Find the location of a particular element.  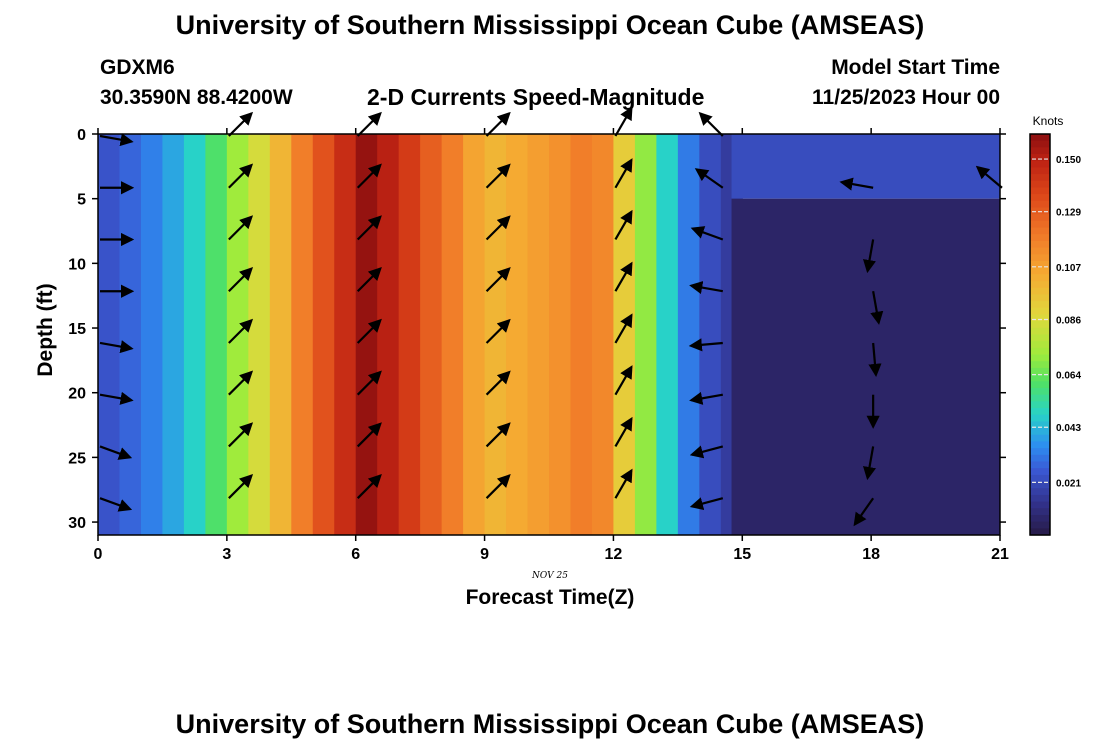

colorbar: 0.150 0.129 0.107 0.086 0.064 0.043 0.021 is located at coordinates (1055, 334).